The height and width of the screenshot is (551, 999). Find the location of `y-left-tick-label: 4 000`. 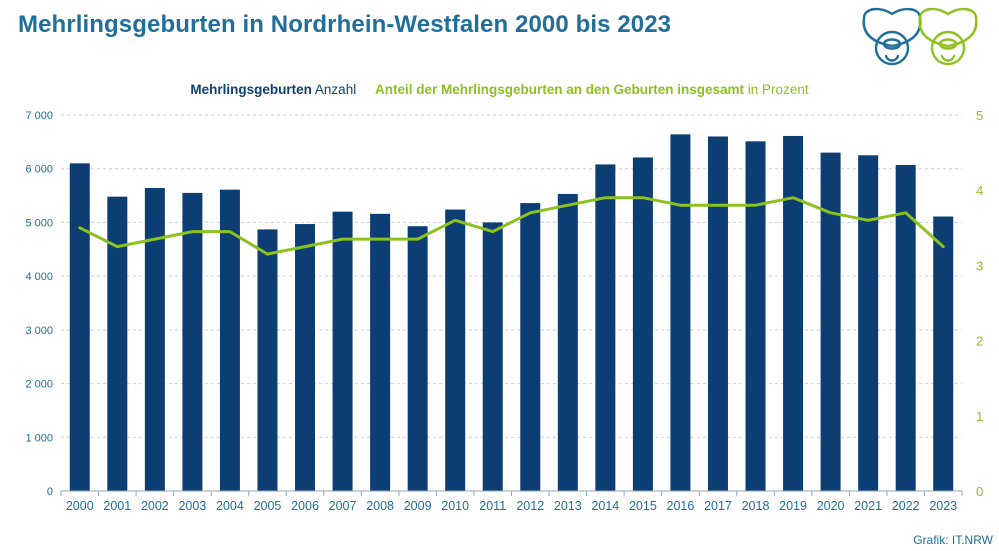

y-left-tick-label: 4 000 is located at coordinates (39, 277).